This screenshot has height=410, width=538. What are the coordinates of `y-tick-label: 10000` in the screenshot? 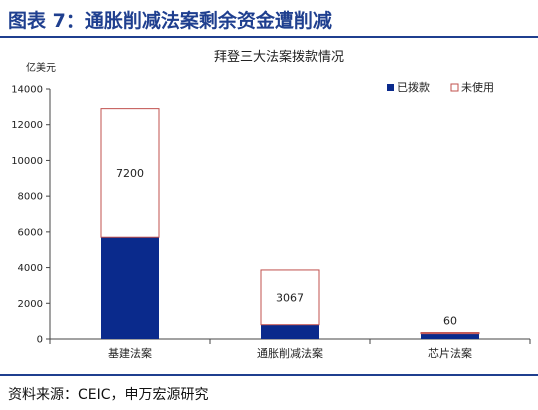 It's located at (27, 161).